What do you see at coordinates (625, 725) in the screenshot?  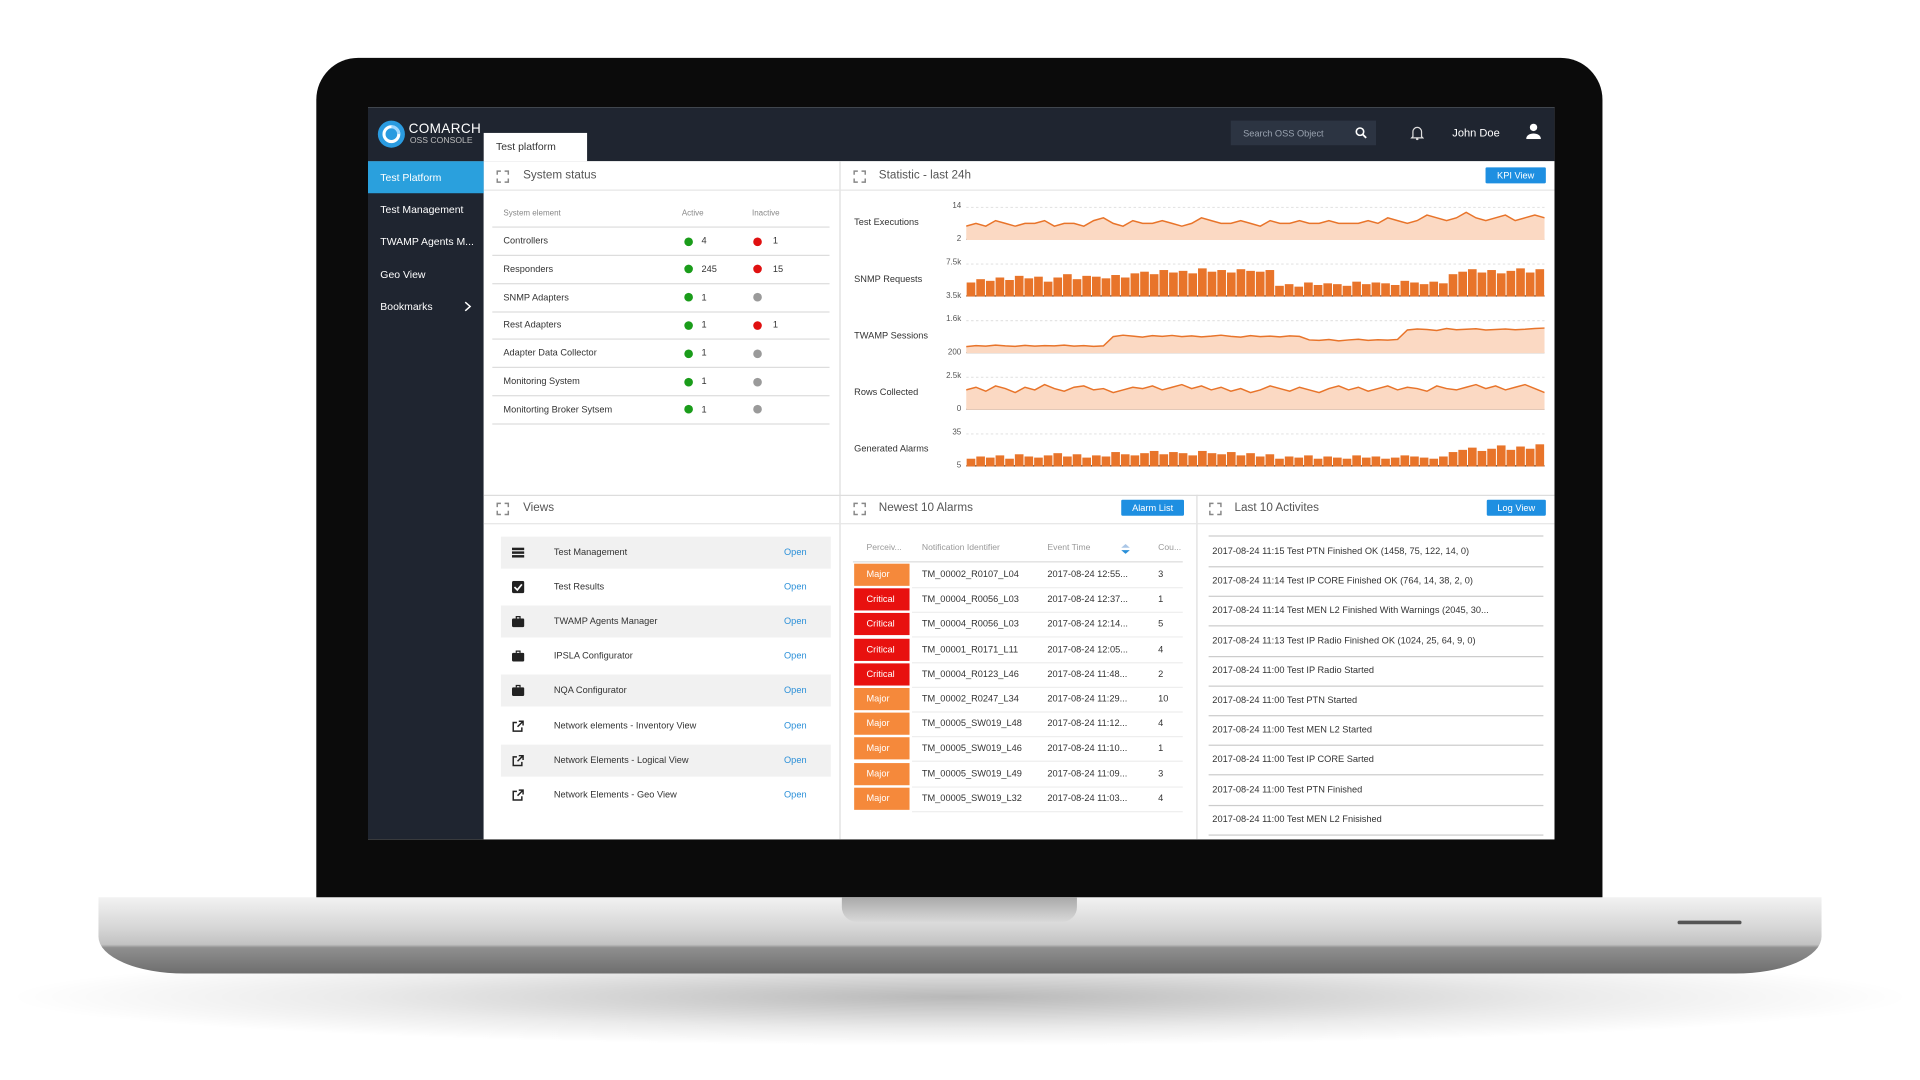 I see `view-label: Network elements - Inventory View` at bounding box center [625, 725].